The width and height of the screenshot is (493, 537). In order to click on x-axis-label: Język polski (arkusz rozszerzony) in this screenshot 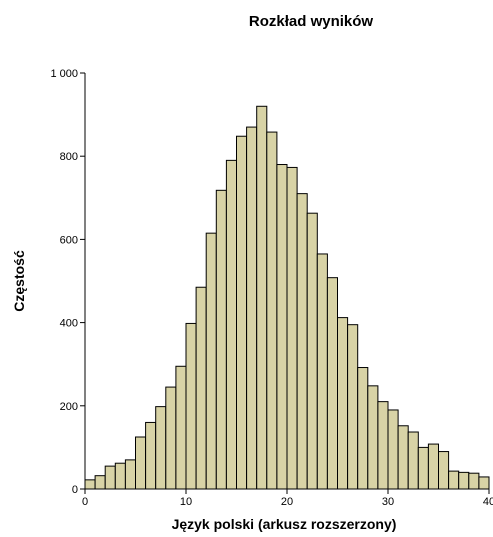, I will do `click(284, 524)`.